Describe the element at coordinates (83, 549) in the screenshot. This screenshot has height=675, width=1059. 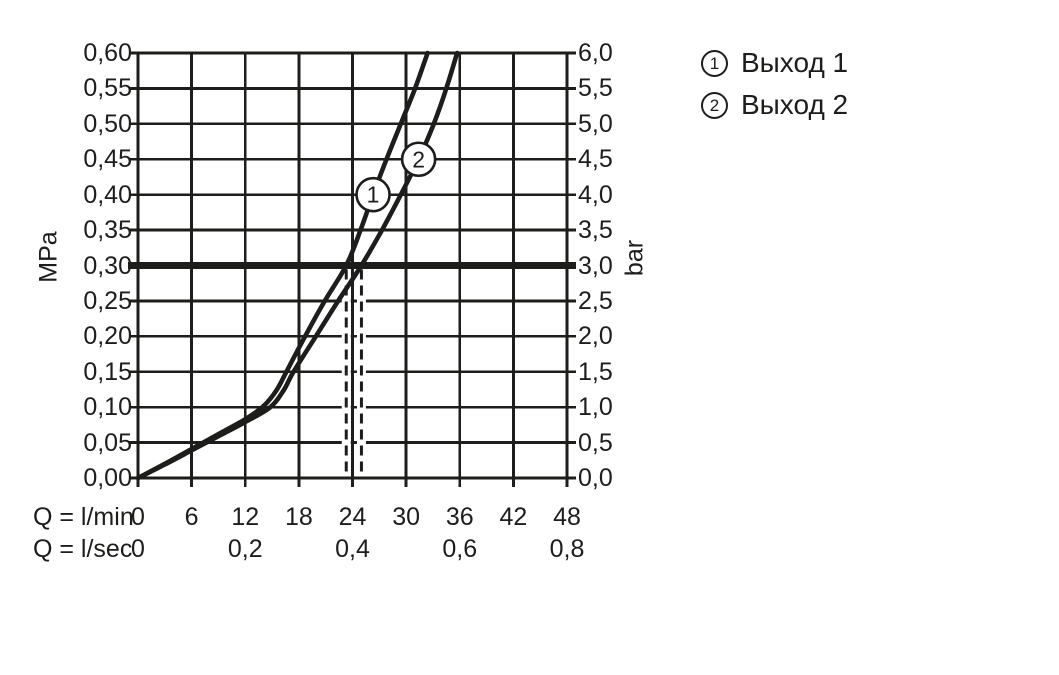
I see `x-axis-label-lsec: Q = l/sec` at that location.